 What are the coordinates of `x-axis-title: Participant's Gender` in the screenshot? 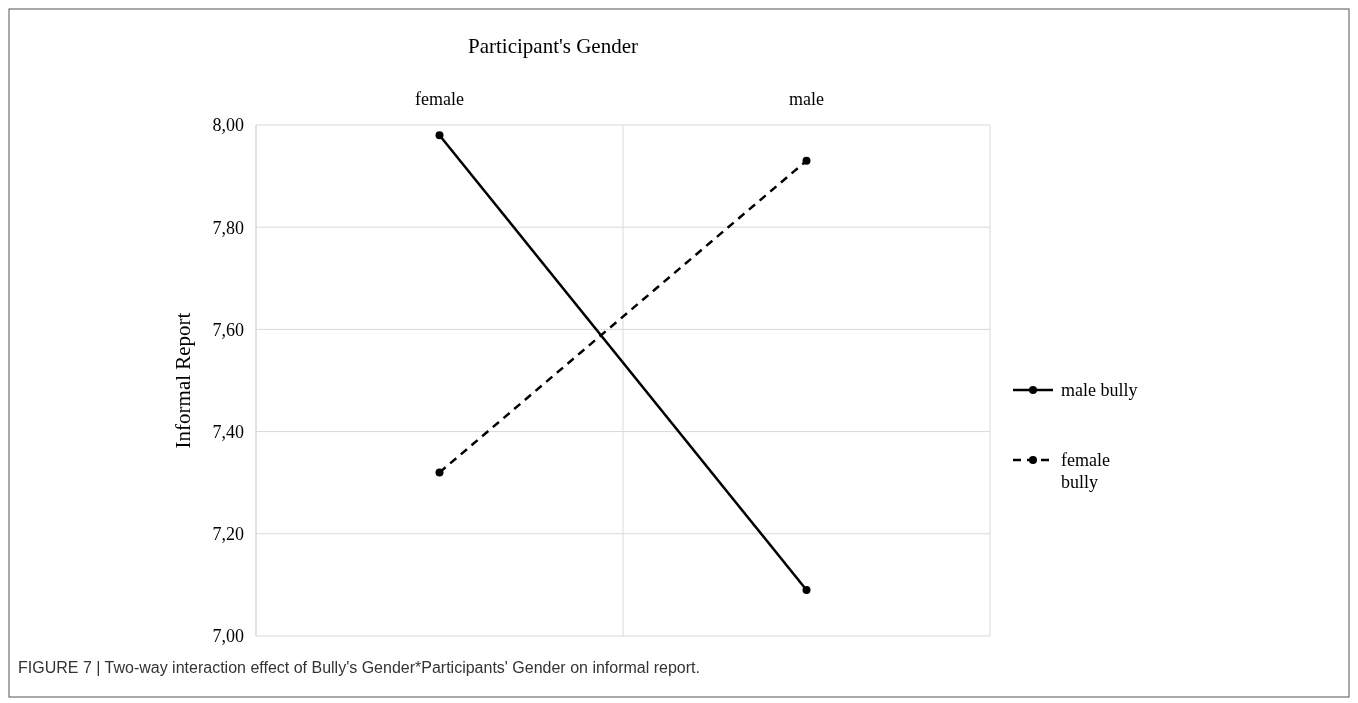 It's located at (553, 46).